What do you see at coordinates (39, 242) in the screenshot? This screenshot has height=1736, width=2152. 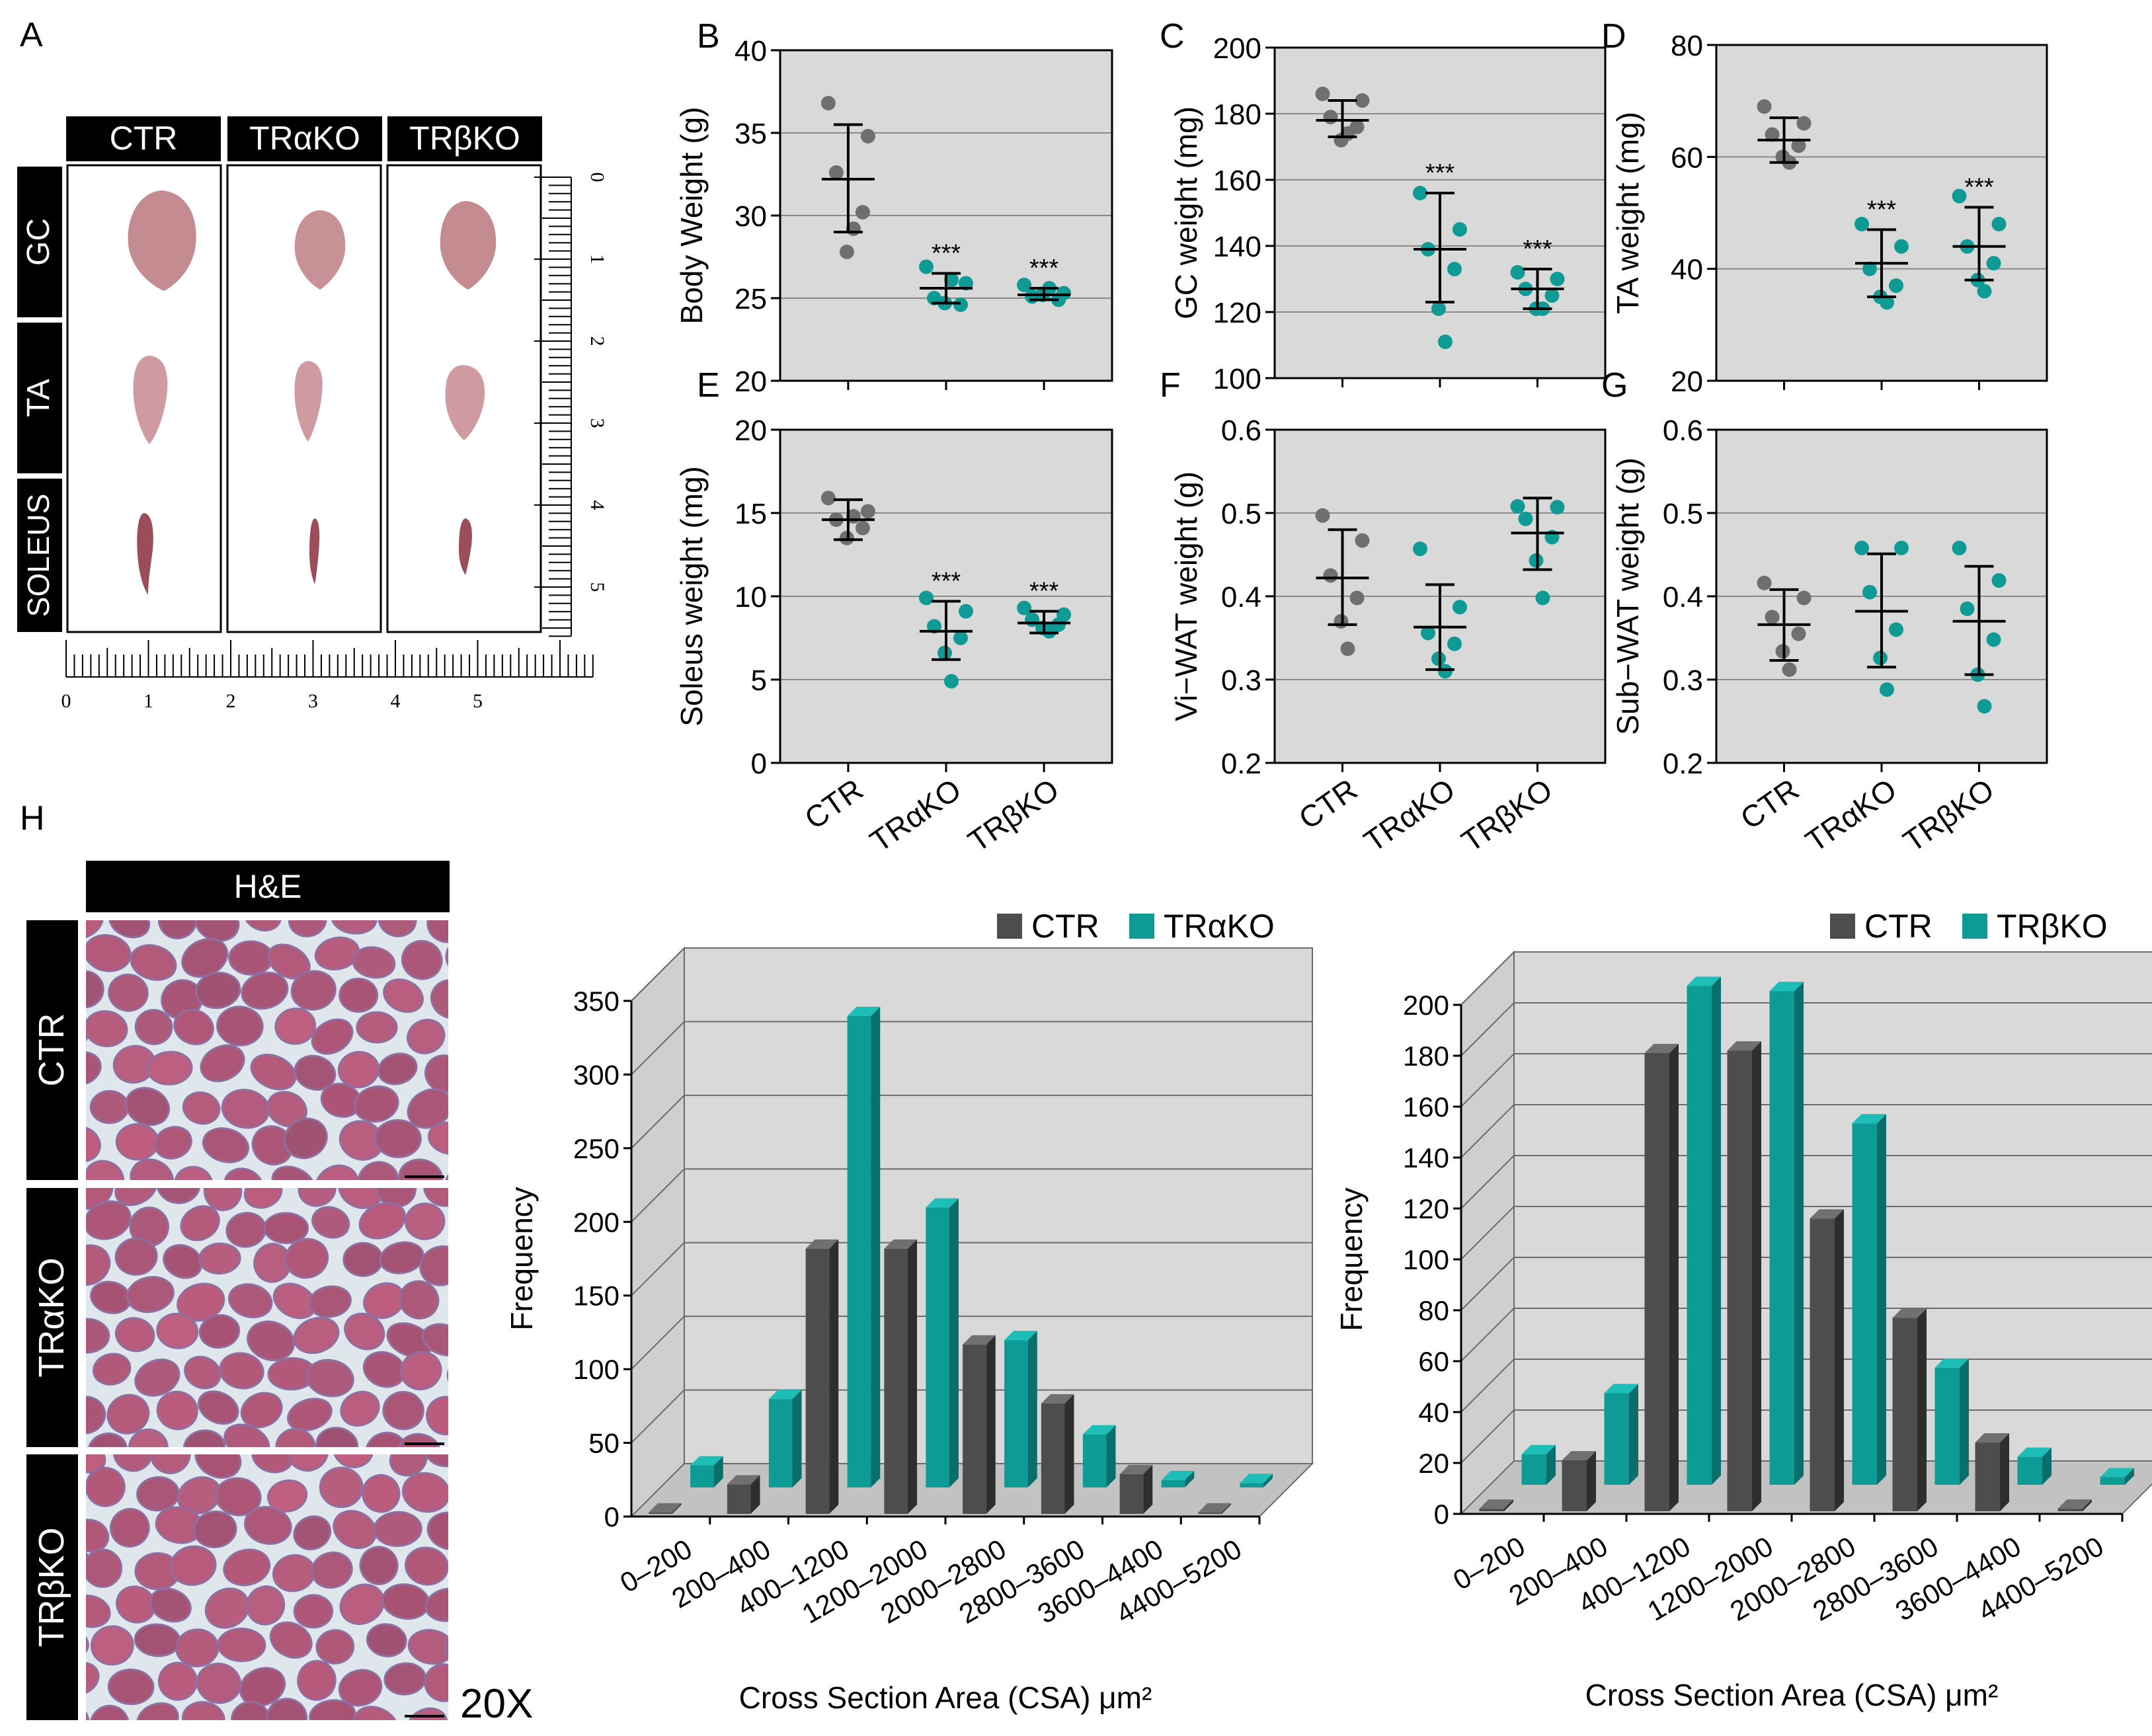 I see `row-header-gc-bg` at bounding box center [39, 242].